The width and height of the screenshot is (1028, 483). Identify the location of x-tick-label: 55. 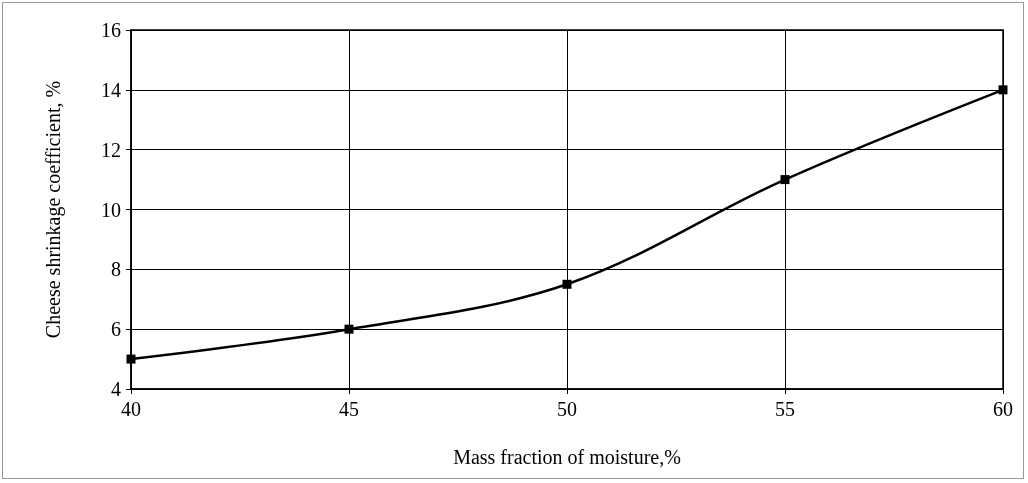
(785, 409).